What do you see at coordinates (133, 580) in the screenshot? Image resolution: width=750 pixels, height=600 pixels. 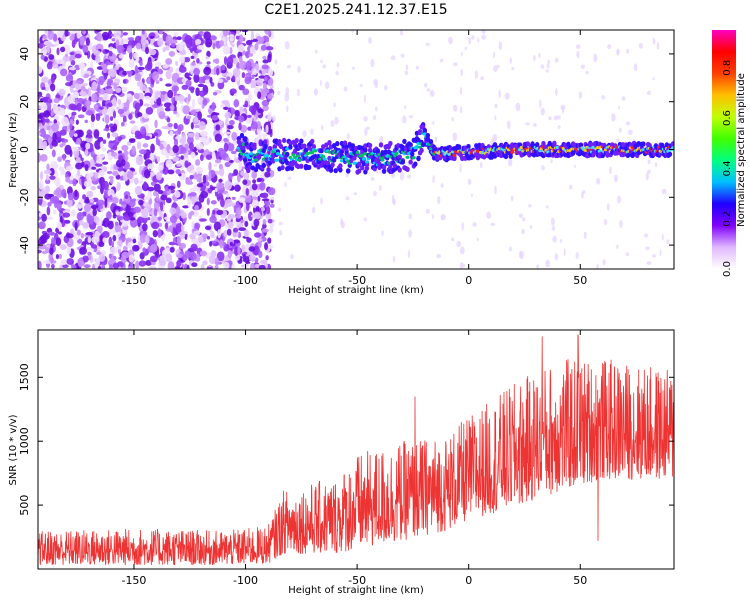 I see `x-tick-label: -150` at bounding box center [133, 580].